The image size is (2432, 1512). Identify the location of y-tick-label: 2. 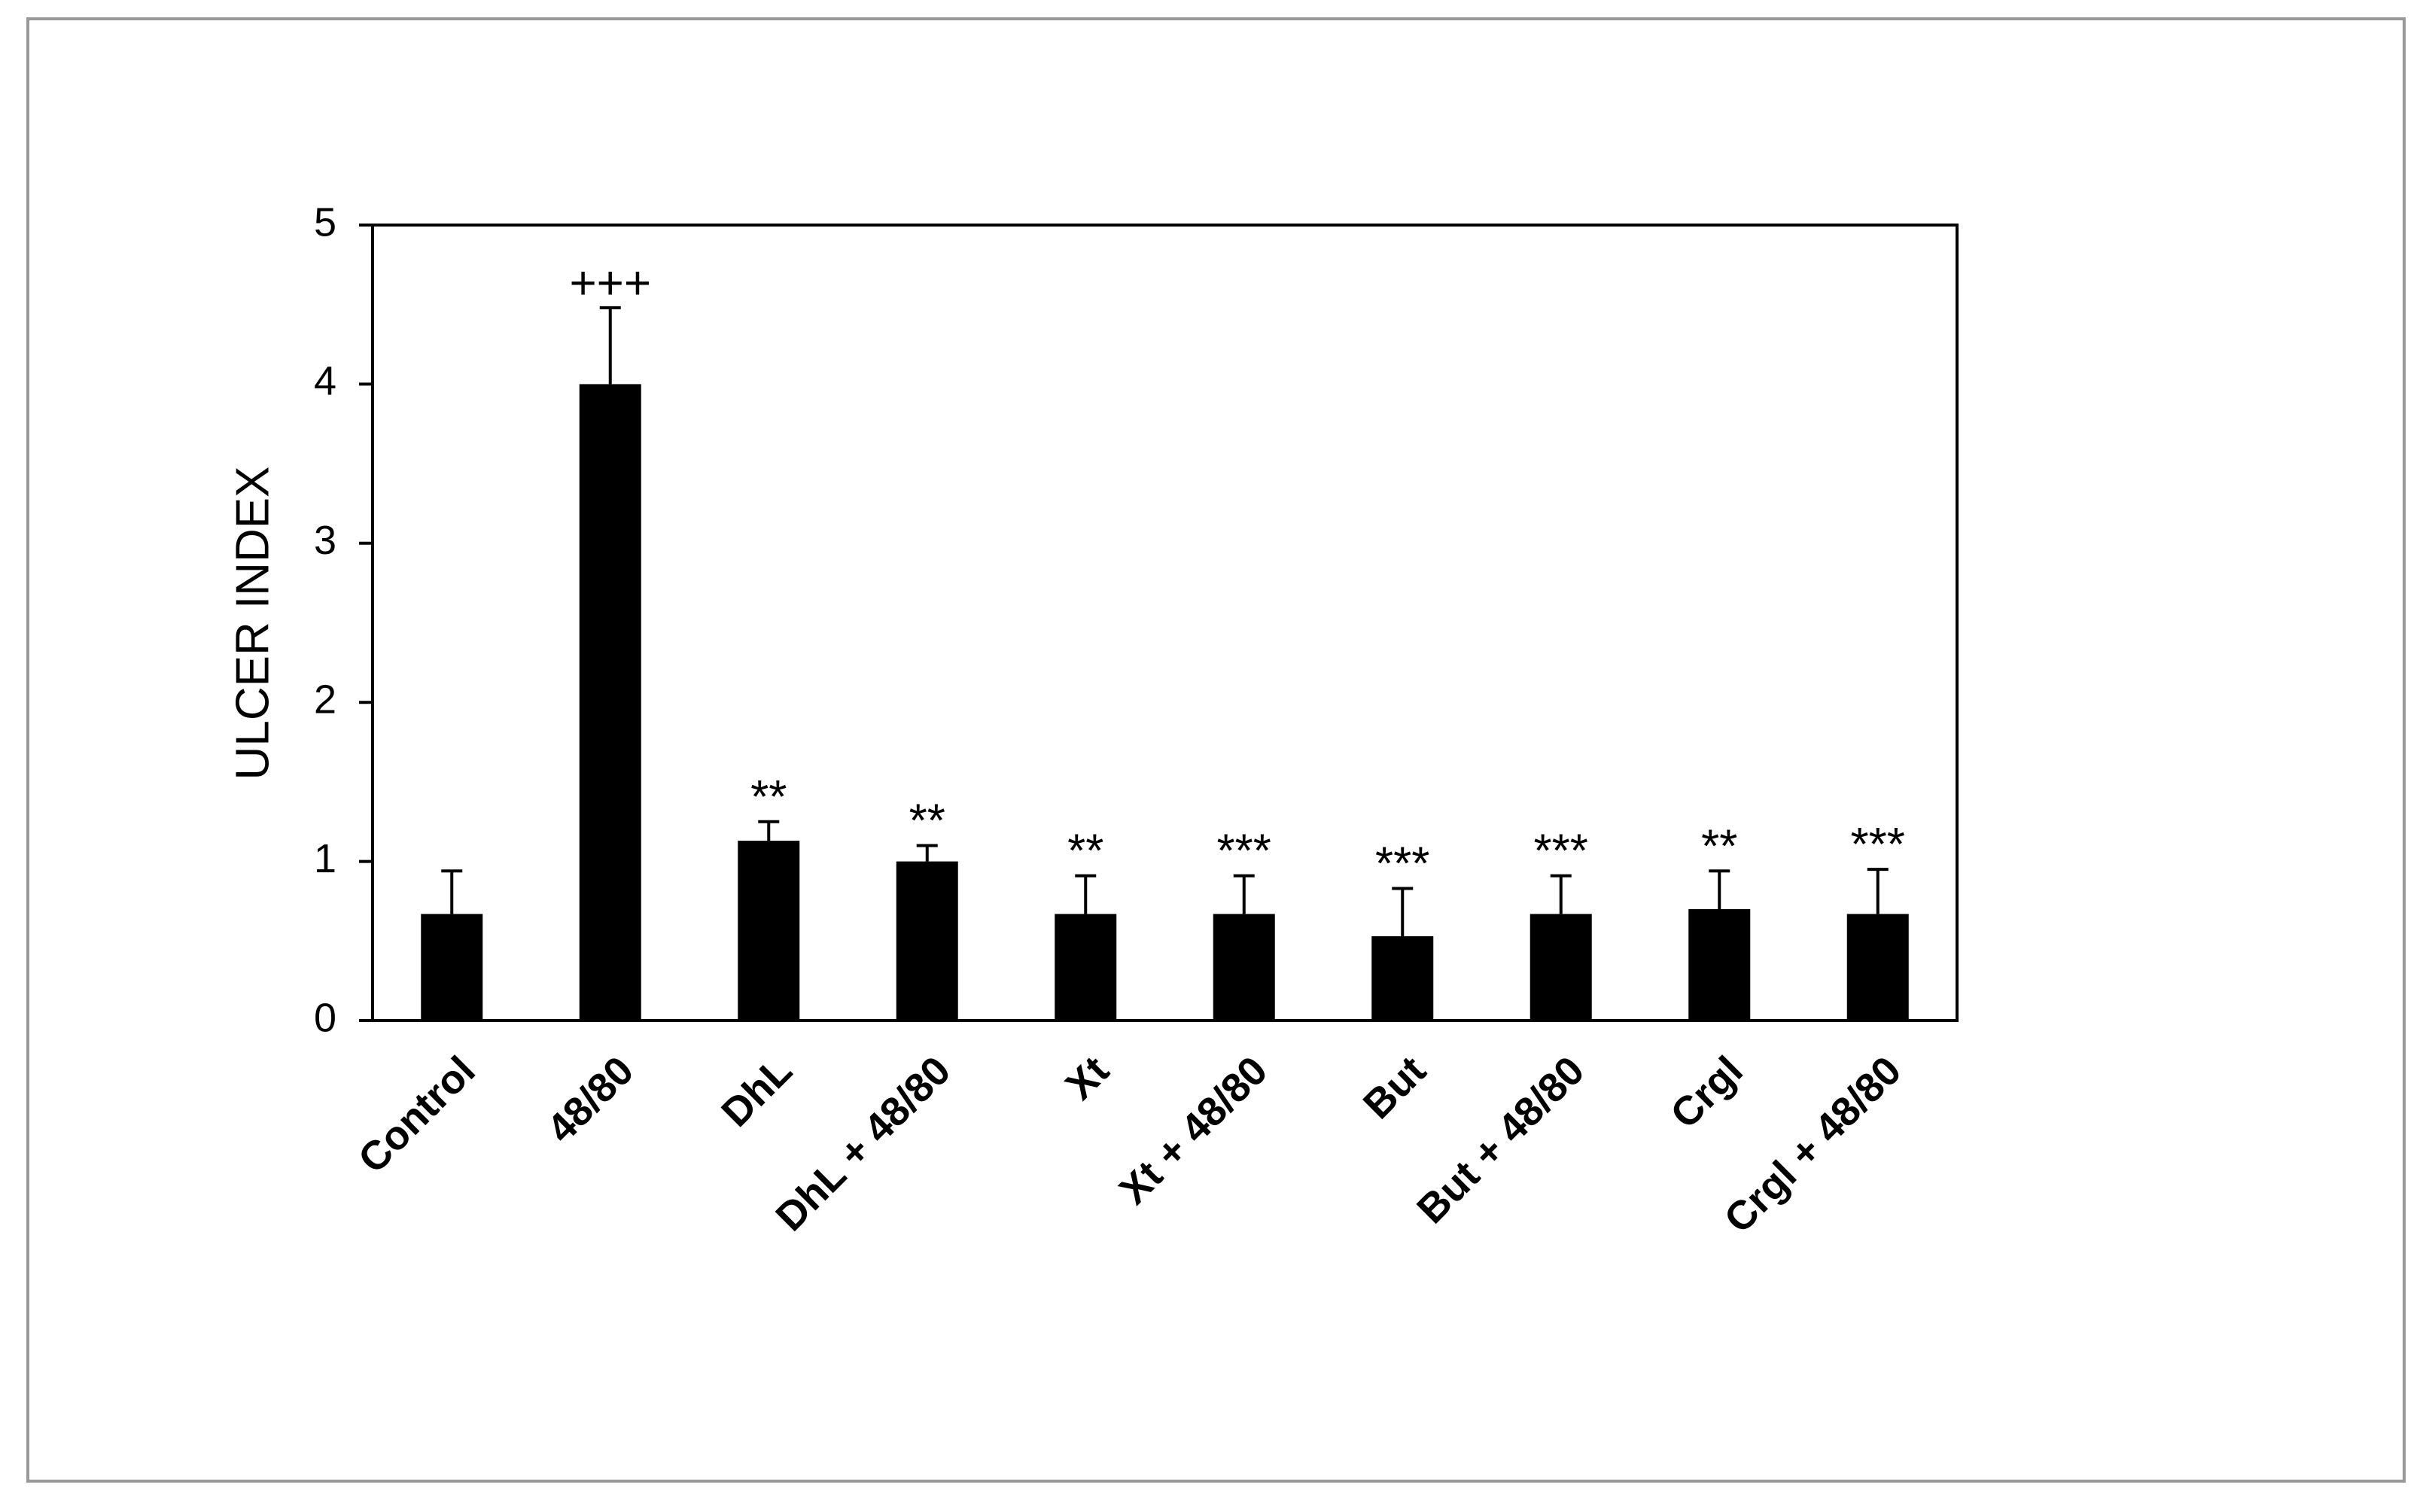
(325, 699).